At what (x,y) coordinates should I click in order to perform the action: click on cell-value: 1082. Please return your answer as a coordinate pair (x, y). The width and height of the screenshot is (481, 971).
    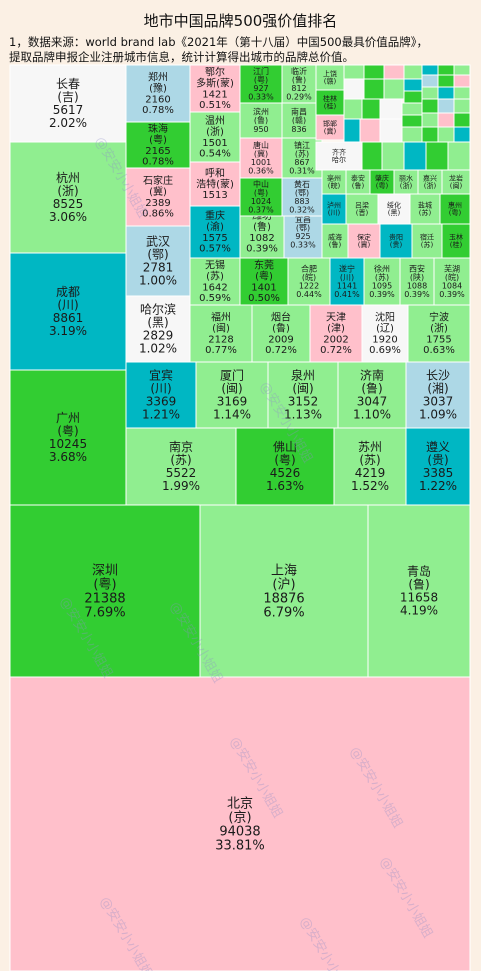
    Looking at the image, I should click on (261, 238).